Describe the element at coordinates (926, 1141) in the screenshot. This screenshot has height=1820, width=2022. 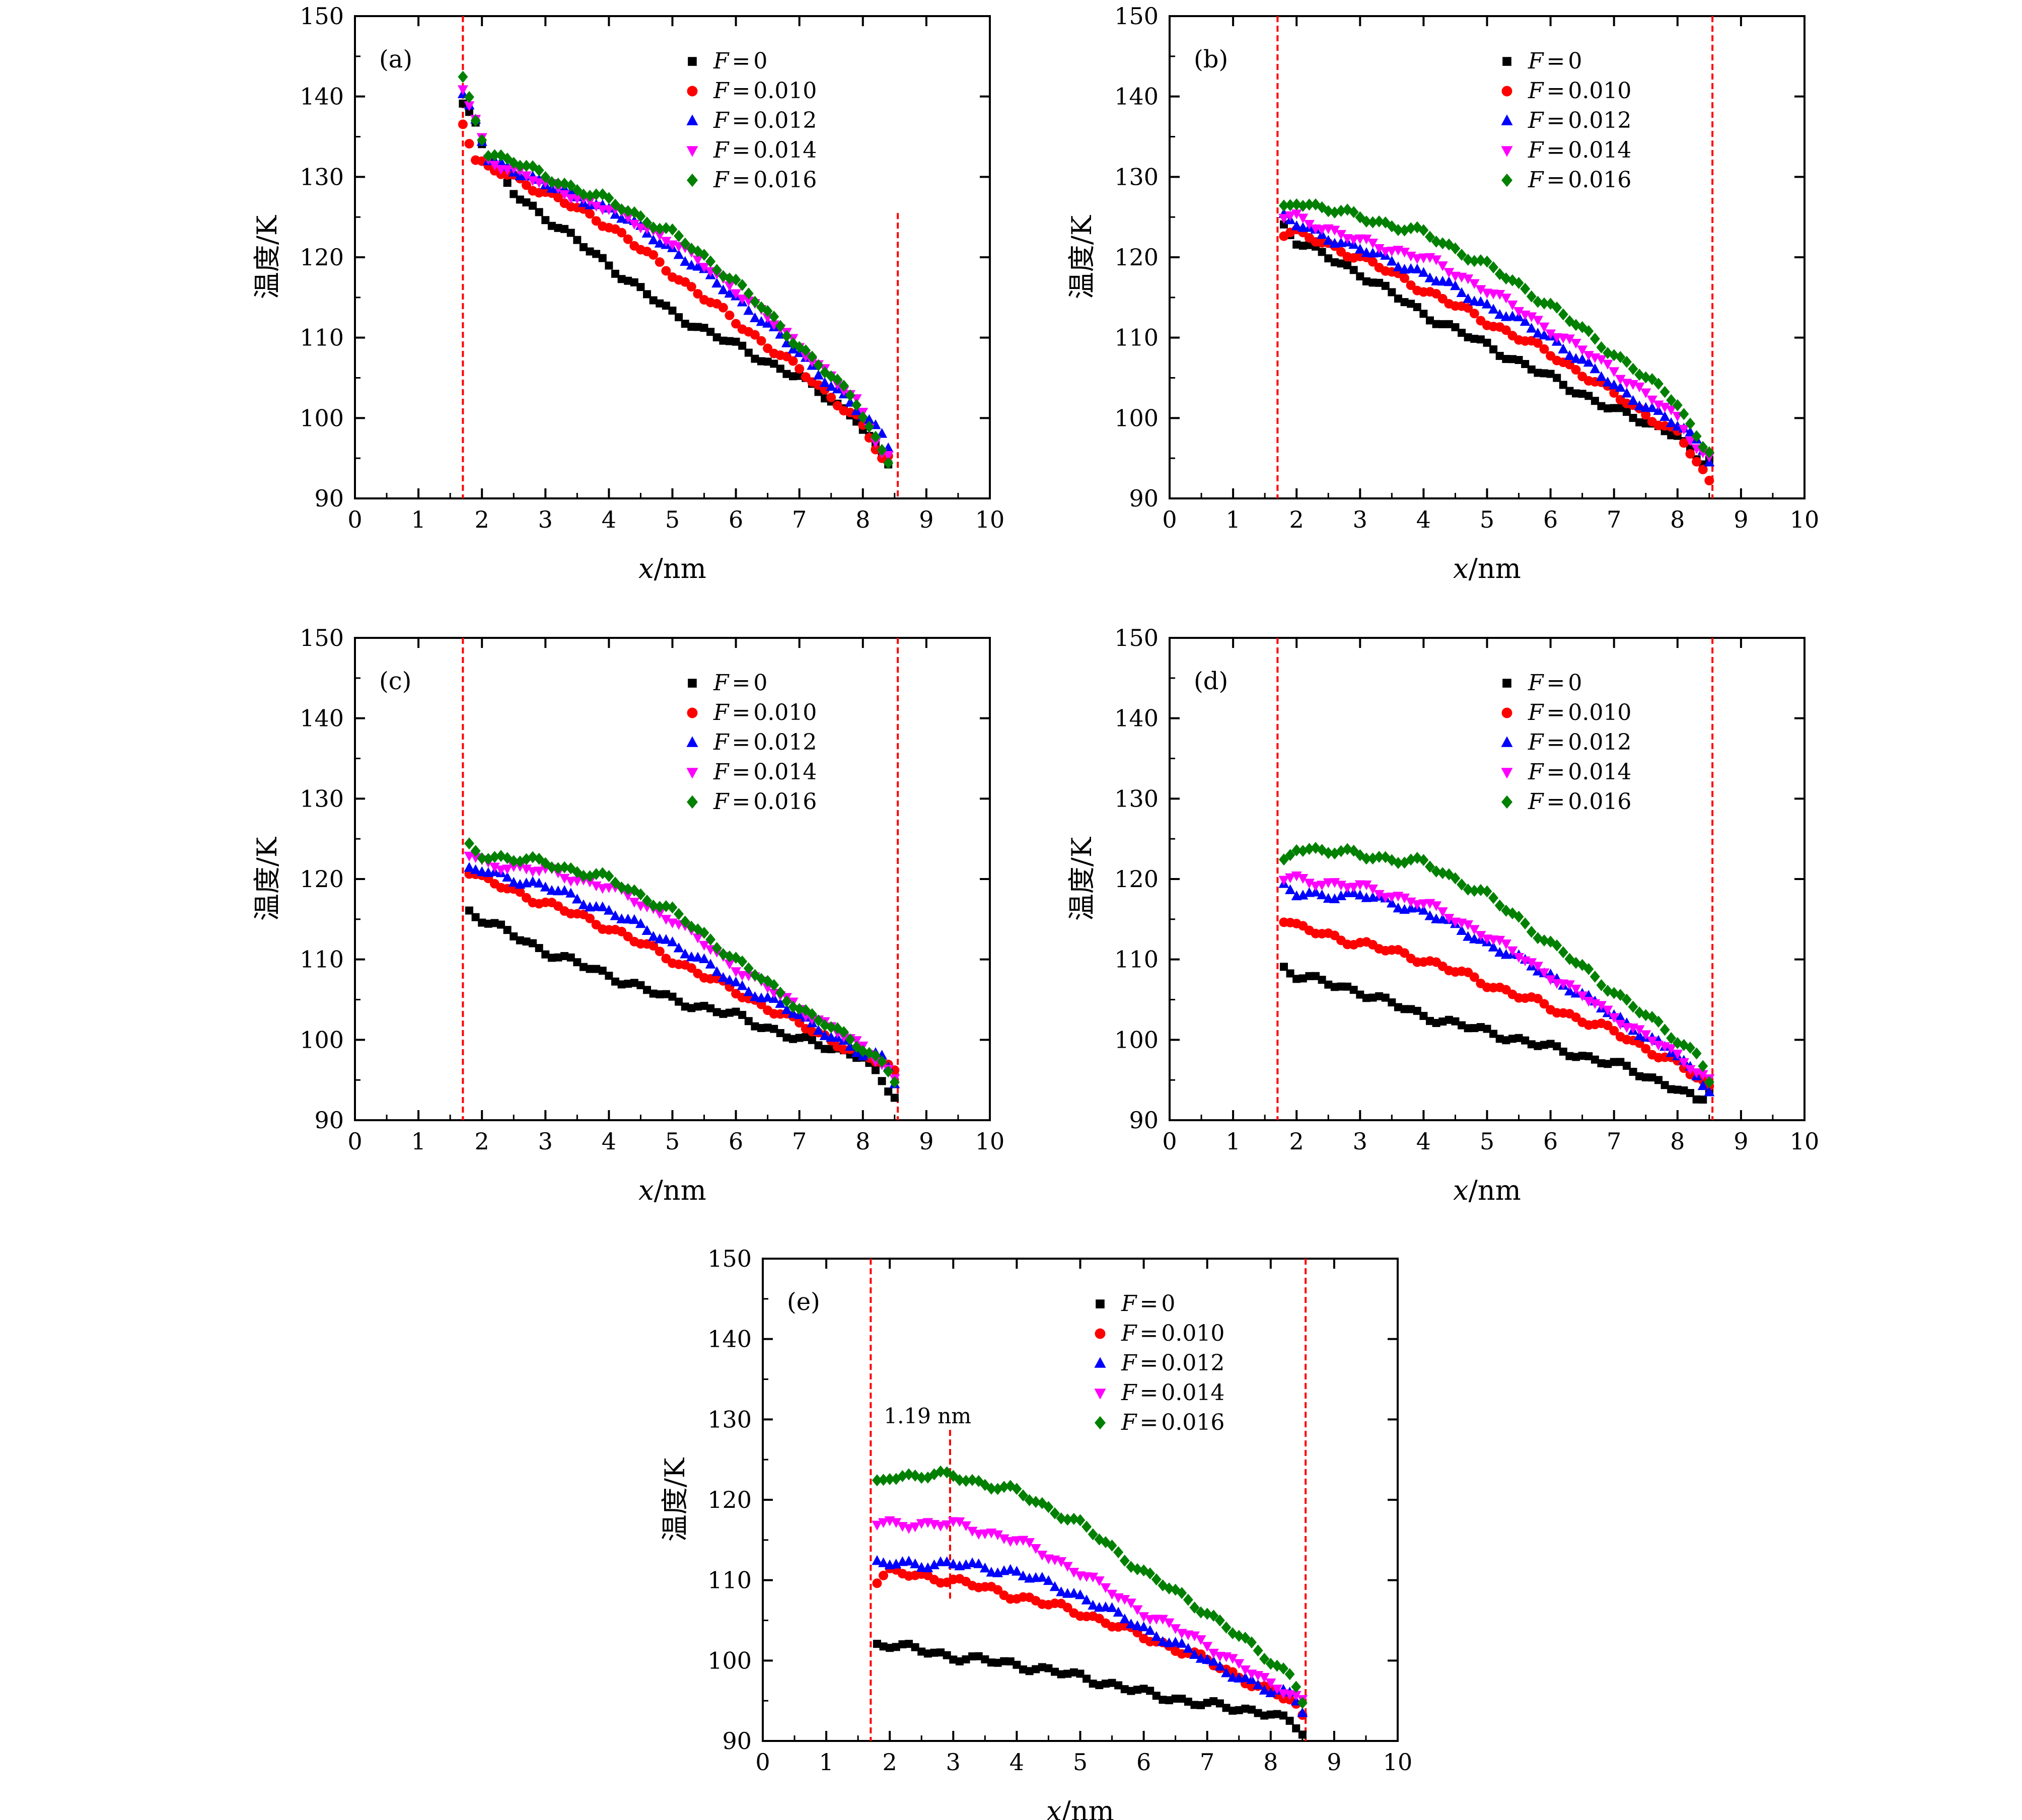
I see `x-tick-label: 9` at that location.